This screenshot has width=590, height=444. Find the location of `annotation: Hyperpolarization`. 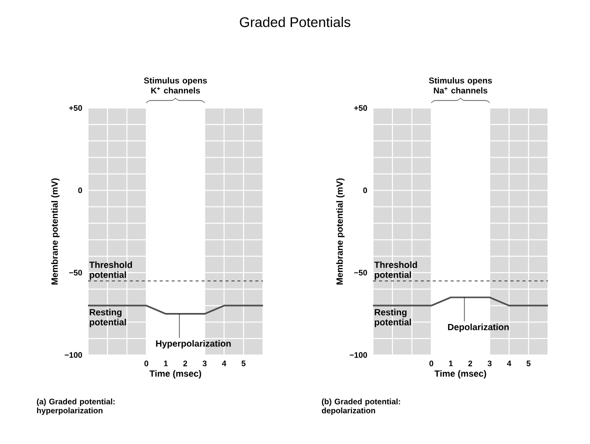

annotation: Hyperpolarization is located at coordinates (193, 344).